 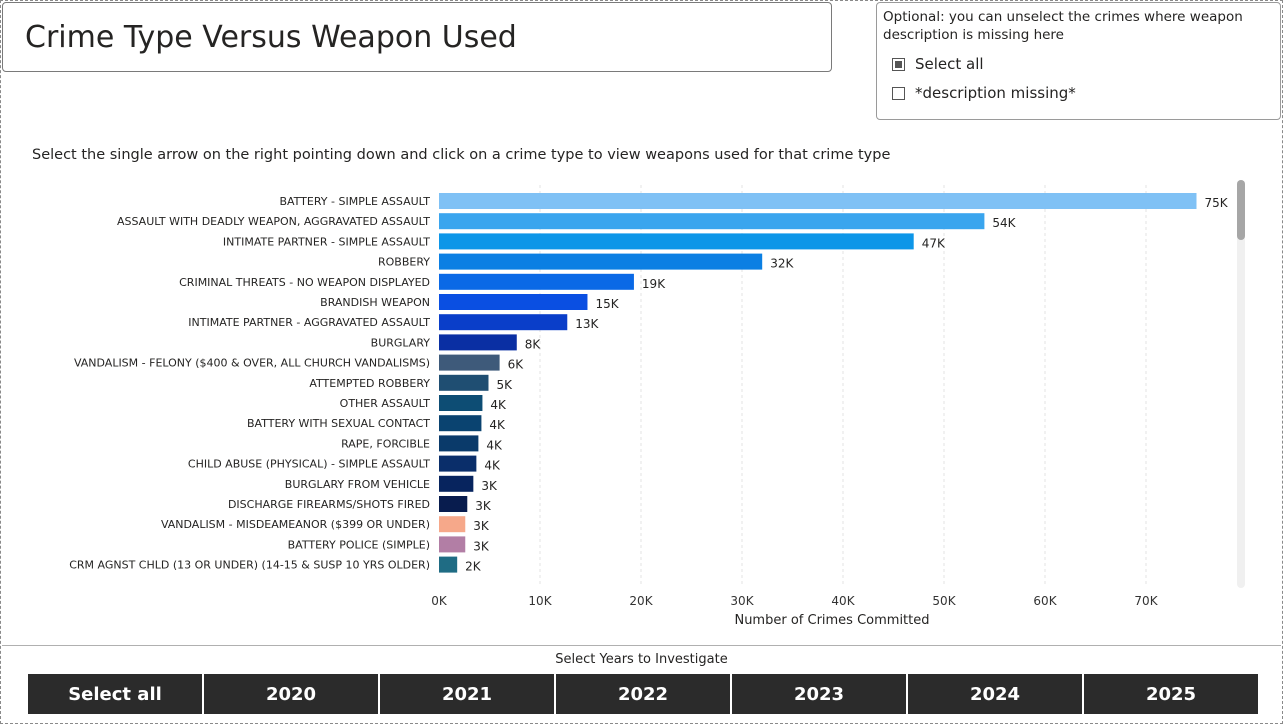 I want to click on data-label: 8K, so click(x=533, y=344).